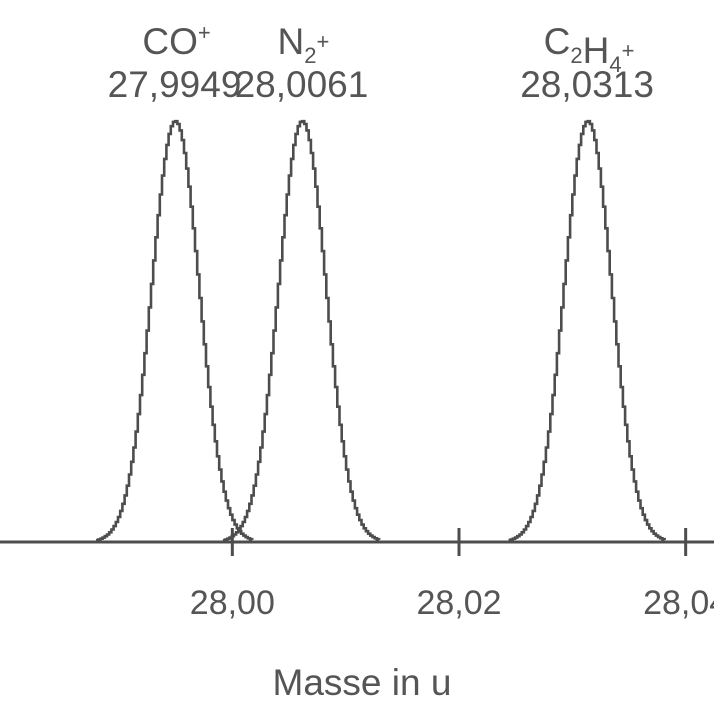 The height and width of the screenshot is (707, 714). I want to click on peak-formula-c2h4: C2H4+, so click(589, 49).